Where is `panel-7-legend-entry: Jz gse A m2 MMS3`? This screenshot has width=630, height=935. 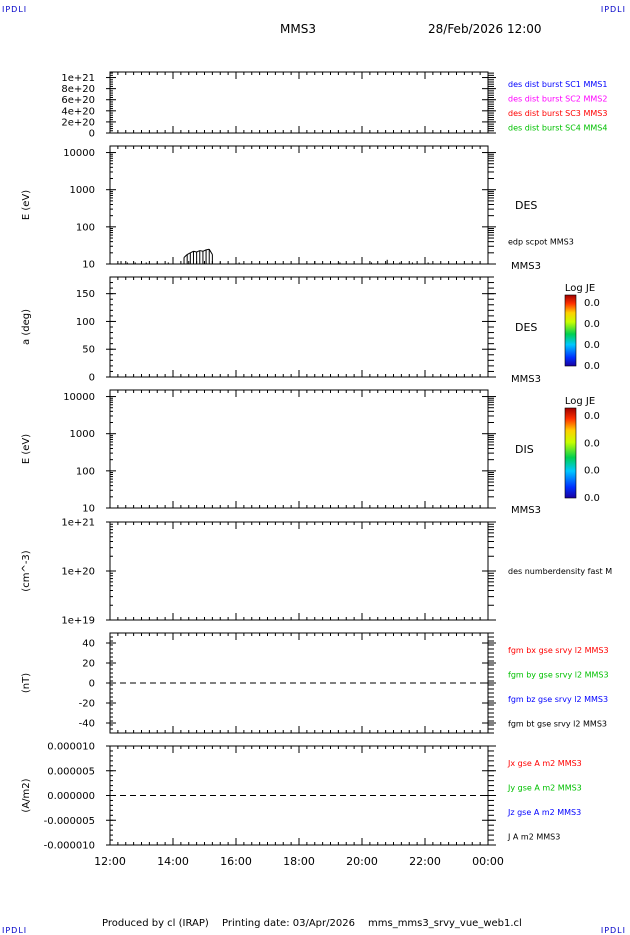 panel-7-legend-entry: Jz gse A m2 MMS3 is located at coordinates (544, 812).